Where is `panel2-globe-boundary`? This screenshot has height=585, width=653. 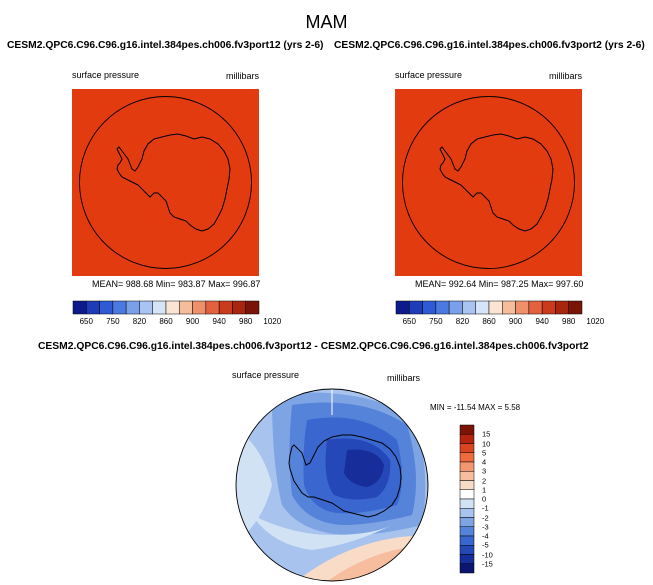 panel2-globe-boundary is located at coordinates (488, 182).